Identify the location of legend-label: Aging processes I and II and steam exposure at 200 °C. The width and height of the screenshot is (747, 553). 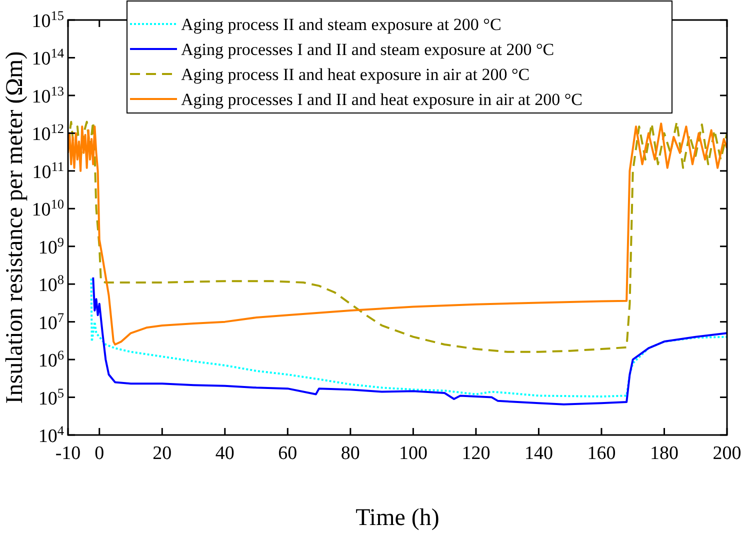
(367, 49).